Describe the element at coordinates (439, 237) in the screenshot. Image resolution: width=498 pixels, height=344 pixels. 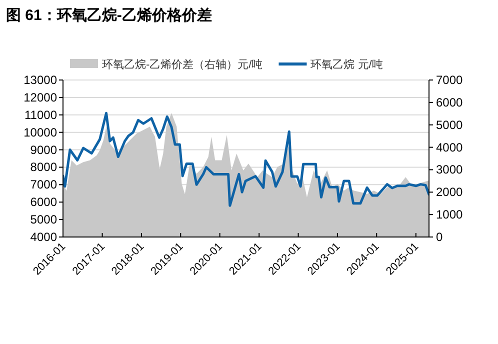
I see `y2-tick-label: 0` at that location.